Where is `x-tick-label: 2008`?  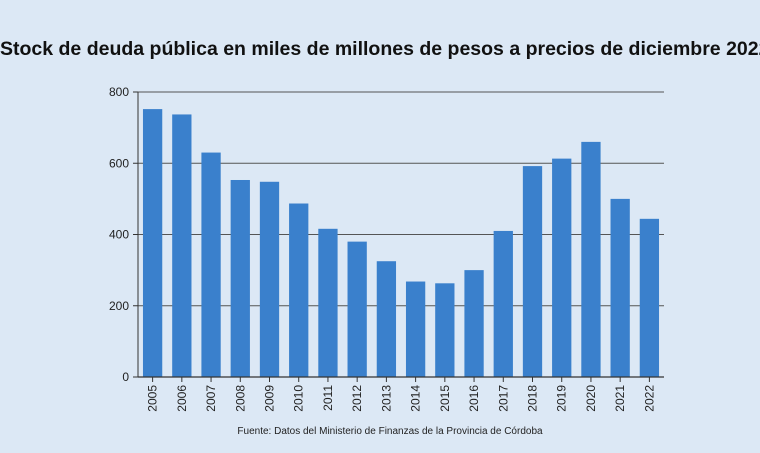
x-tick-label: 2008 is located at coordinates (240, 398).